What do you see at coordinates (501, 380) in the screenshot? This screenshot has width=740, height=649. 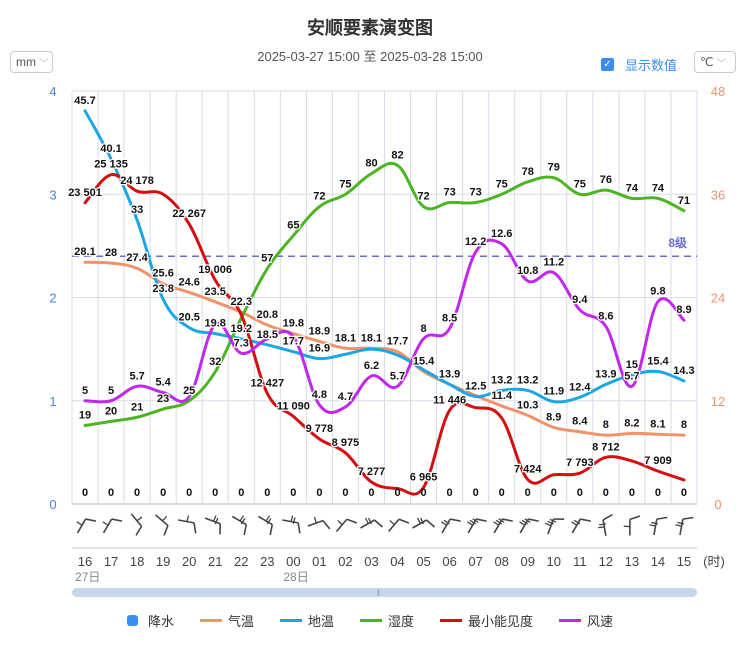 I see `ground-value-label: 13.2` at bounding box center [501, 380].